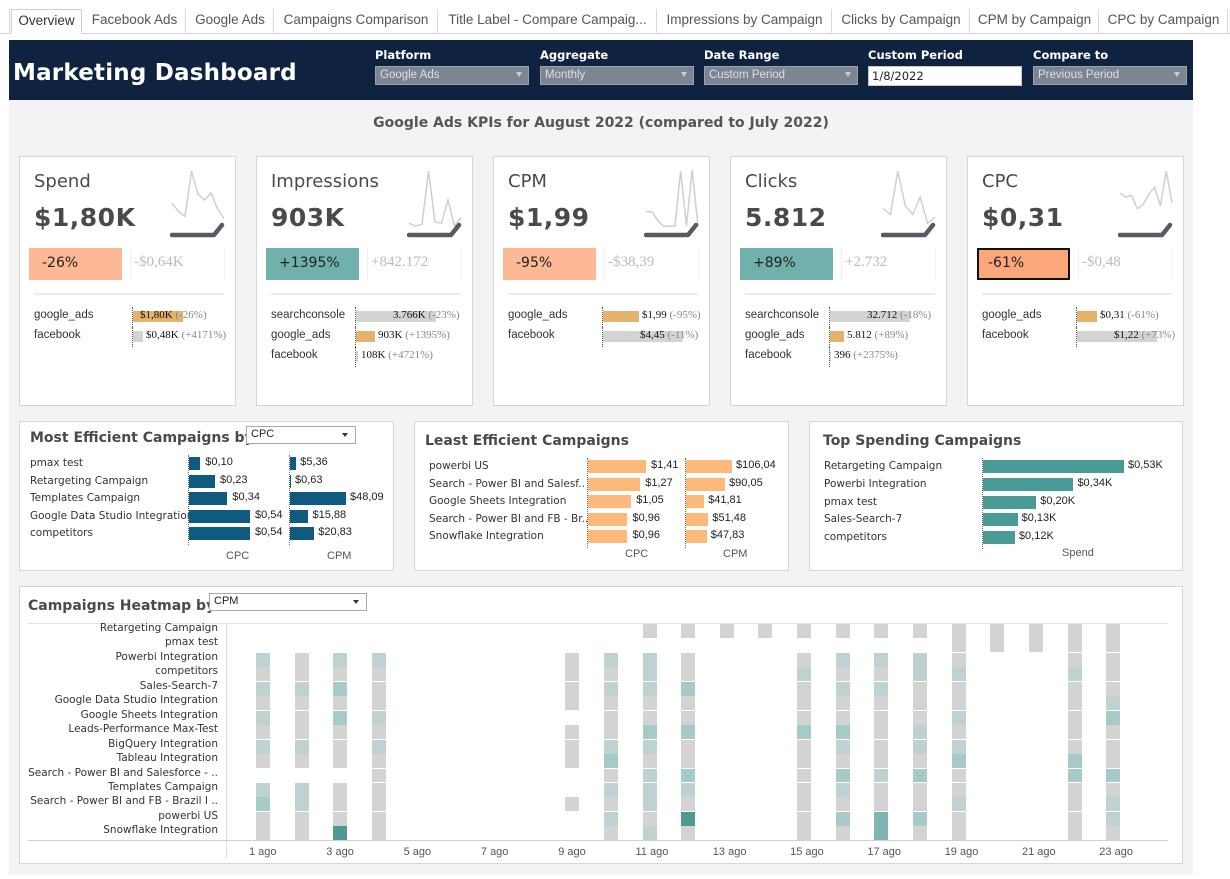 This screenshot has height=879, width=1230. I want to click on kpi-change-badge: +89%, so click(786, 264).